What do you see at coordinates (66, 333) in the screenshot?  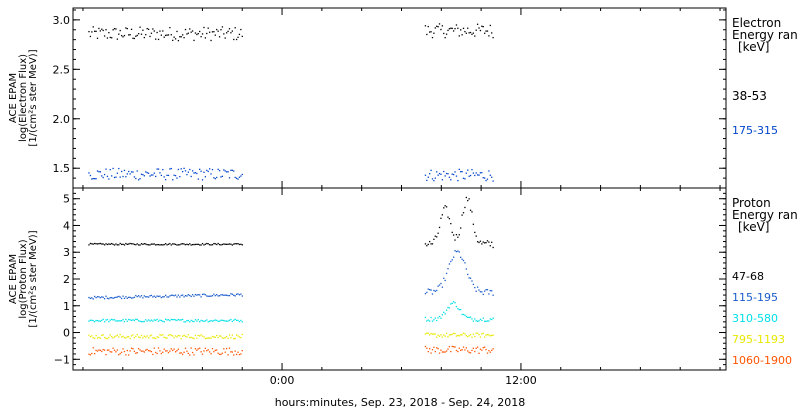 I see `y-tick-label: 0` at bounding box center [66, 333].